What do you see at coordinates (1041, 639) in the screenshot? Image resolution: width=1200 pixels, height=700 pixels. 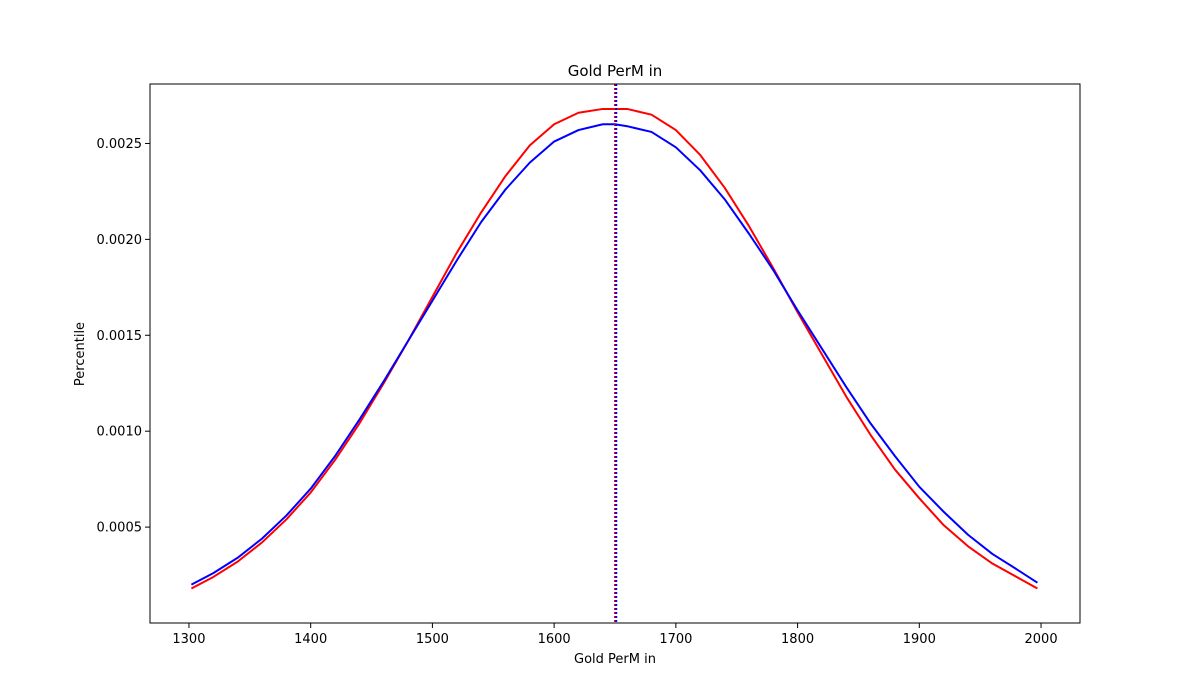 I see `x-tick-label: 2000` at bounding box center [1041, 639].